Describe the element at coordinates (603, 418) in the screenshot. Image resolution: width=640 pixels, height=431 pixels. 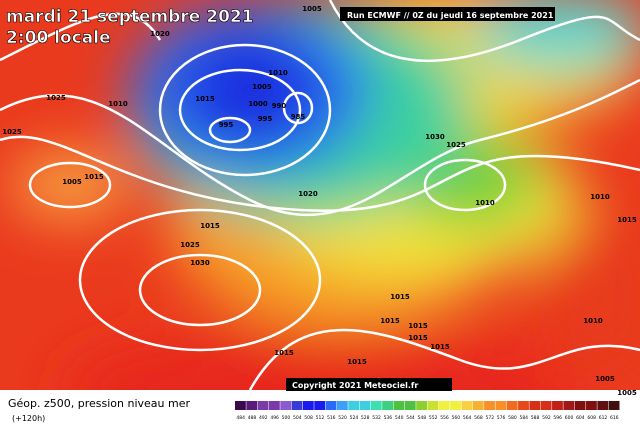
I see `scale-label: 612` at that location.